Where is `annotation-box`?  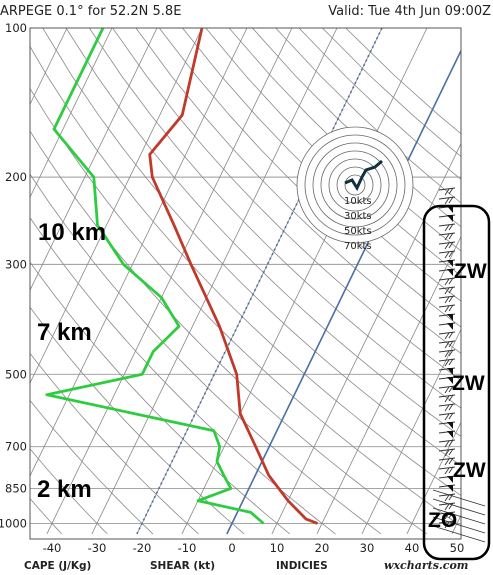 annotation-box is located at coordinates (456, 382).